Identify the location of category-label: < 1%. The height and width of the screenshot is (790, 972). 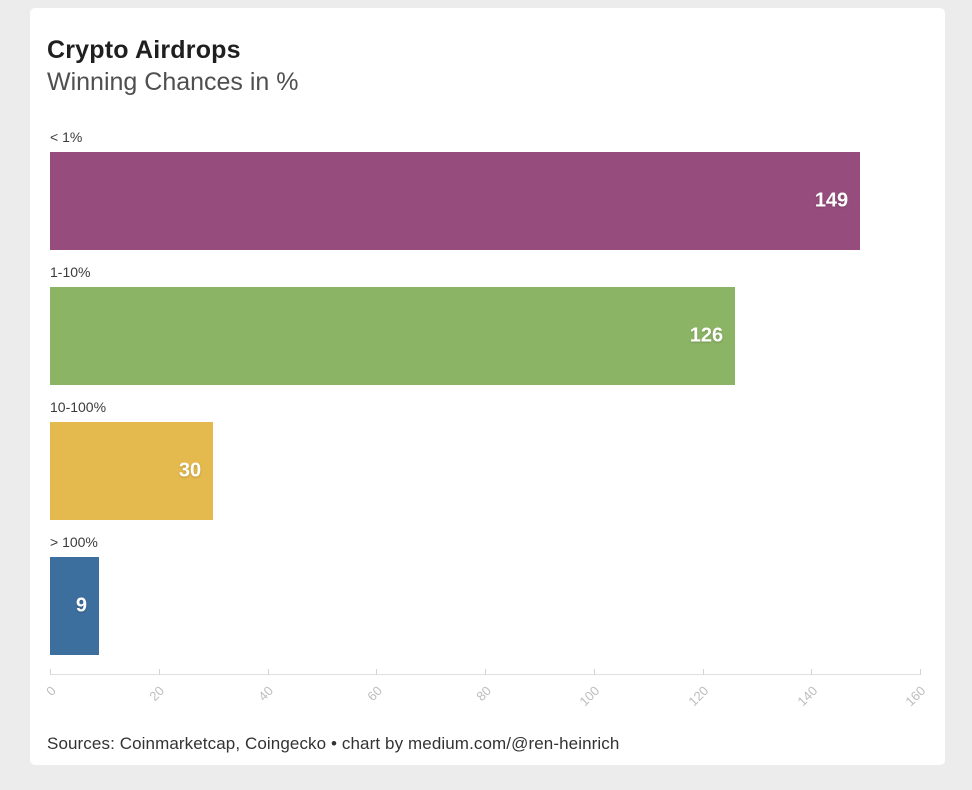
(66, 137).